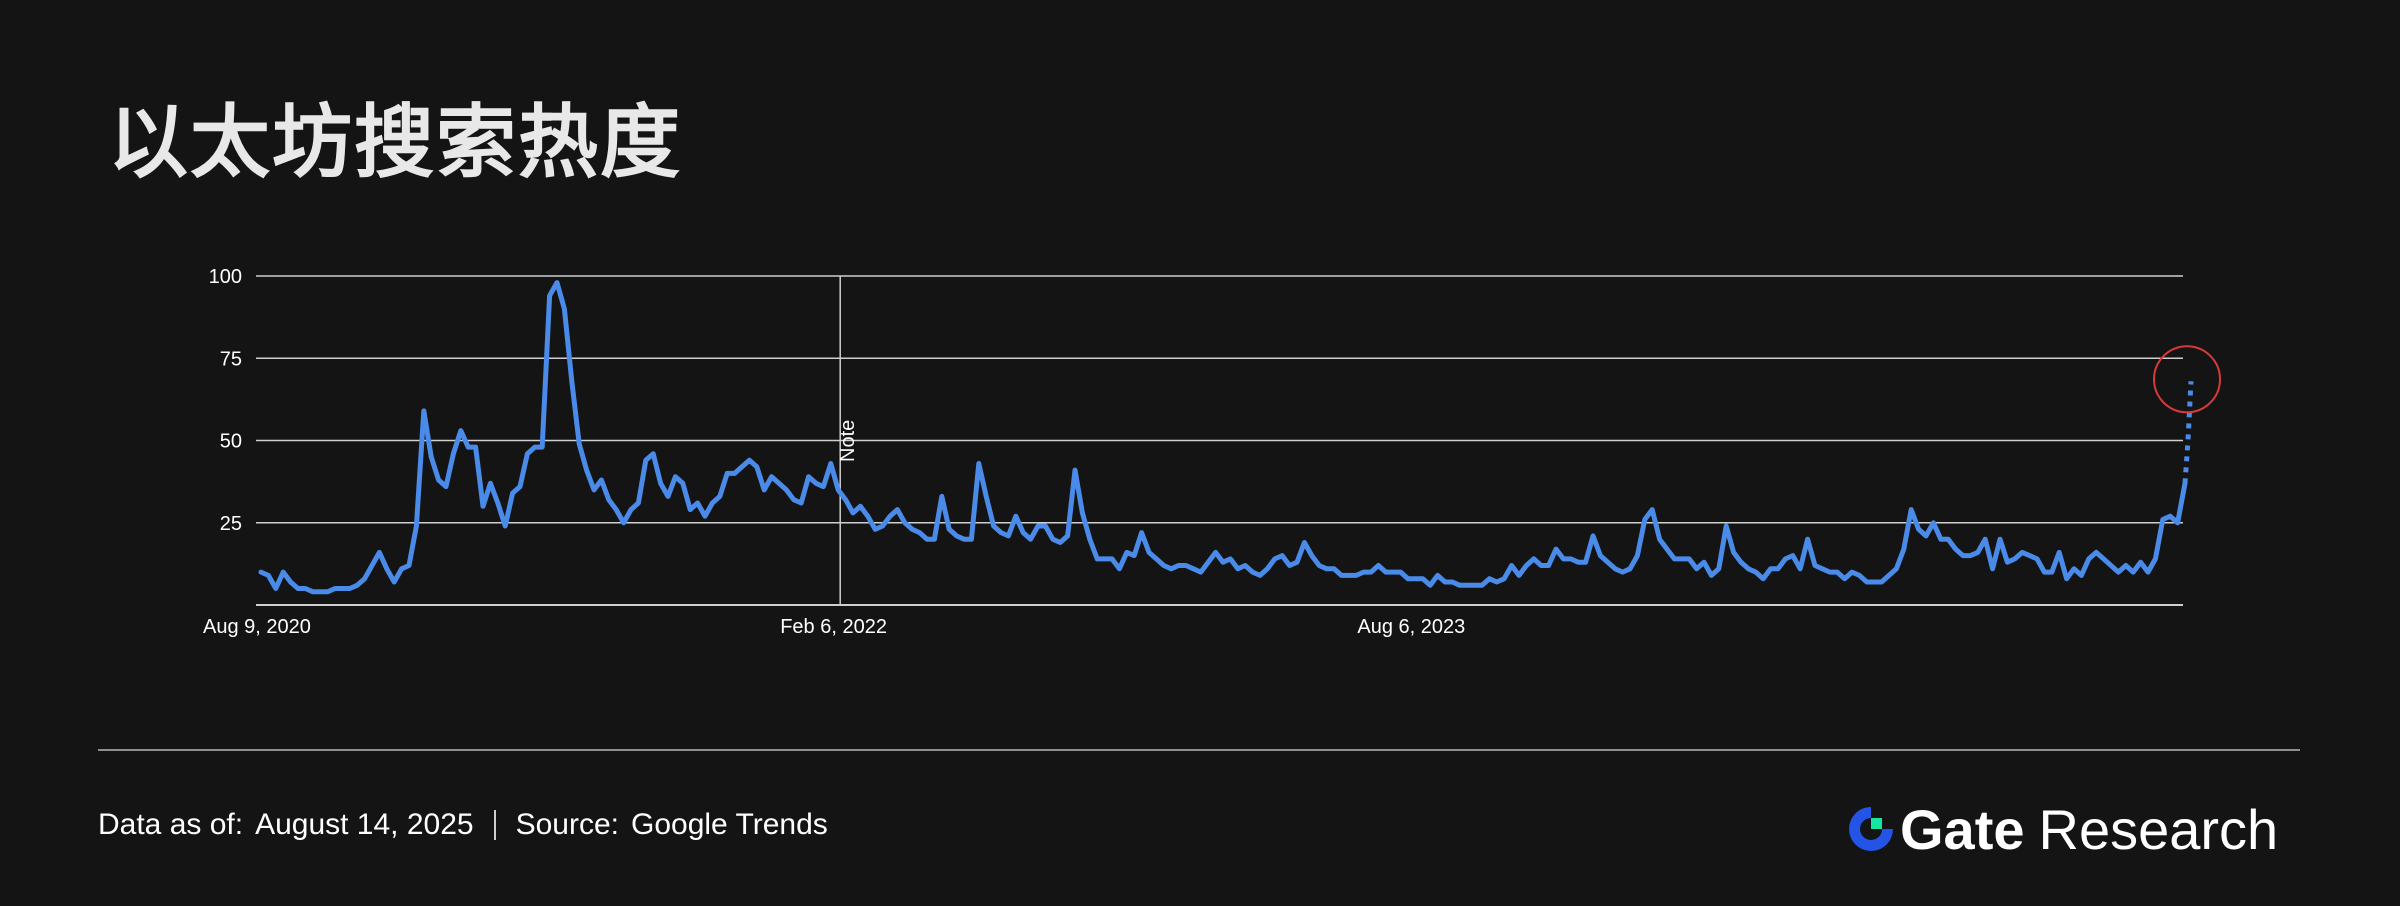 The image size is (2400, 906). Describe the element at coordinates (833, 627) in the screenshot. I see `x-tick-label: Feb 6, 2022` at that location.